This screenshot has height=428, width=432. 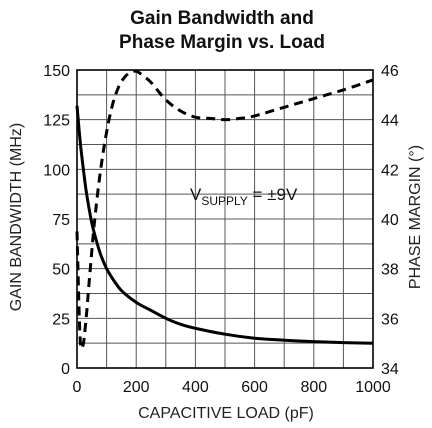 I want to click on left-y-tick-label: 100, so click(x=56, y=170).